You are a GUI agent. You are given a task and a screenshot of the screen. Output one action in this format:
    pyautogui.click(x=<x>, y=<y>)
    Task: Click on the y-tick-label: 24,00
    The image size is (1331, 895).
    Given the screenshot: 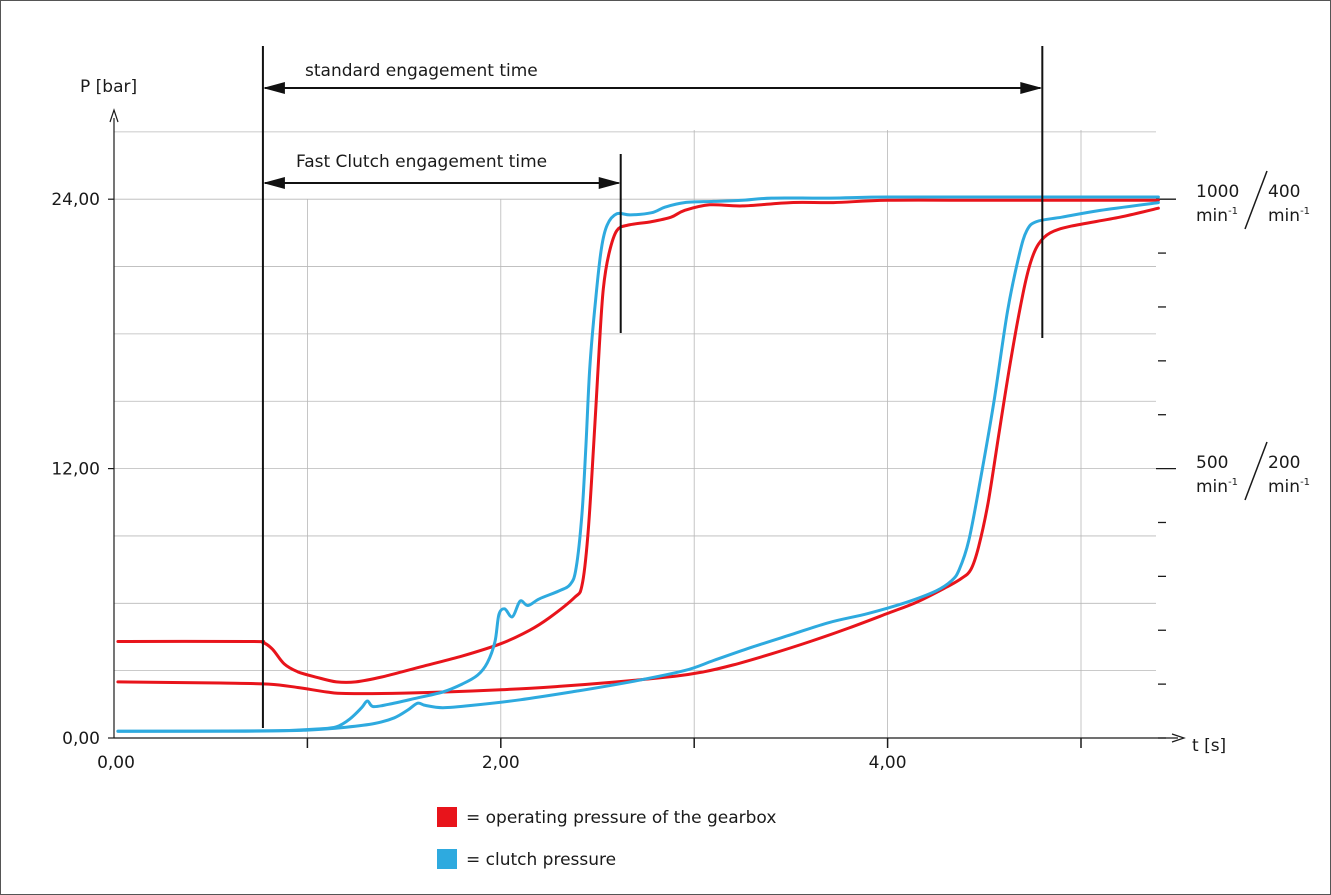 What is the action you would take?
    pyautogui.click(x=75, y=200)
    